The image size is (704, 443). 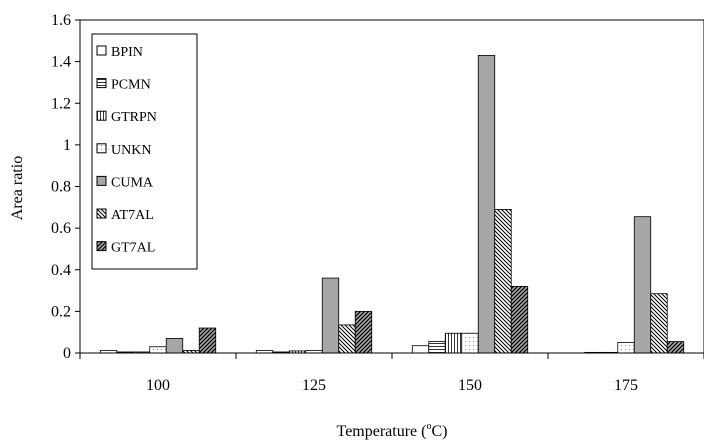 What do you see at coordinates (61, 20) in the screenshot?
I see `y-tick-label: 1.6` at bounding box center [61, 20].